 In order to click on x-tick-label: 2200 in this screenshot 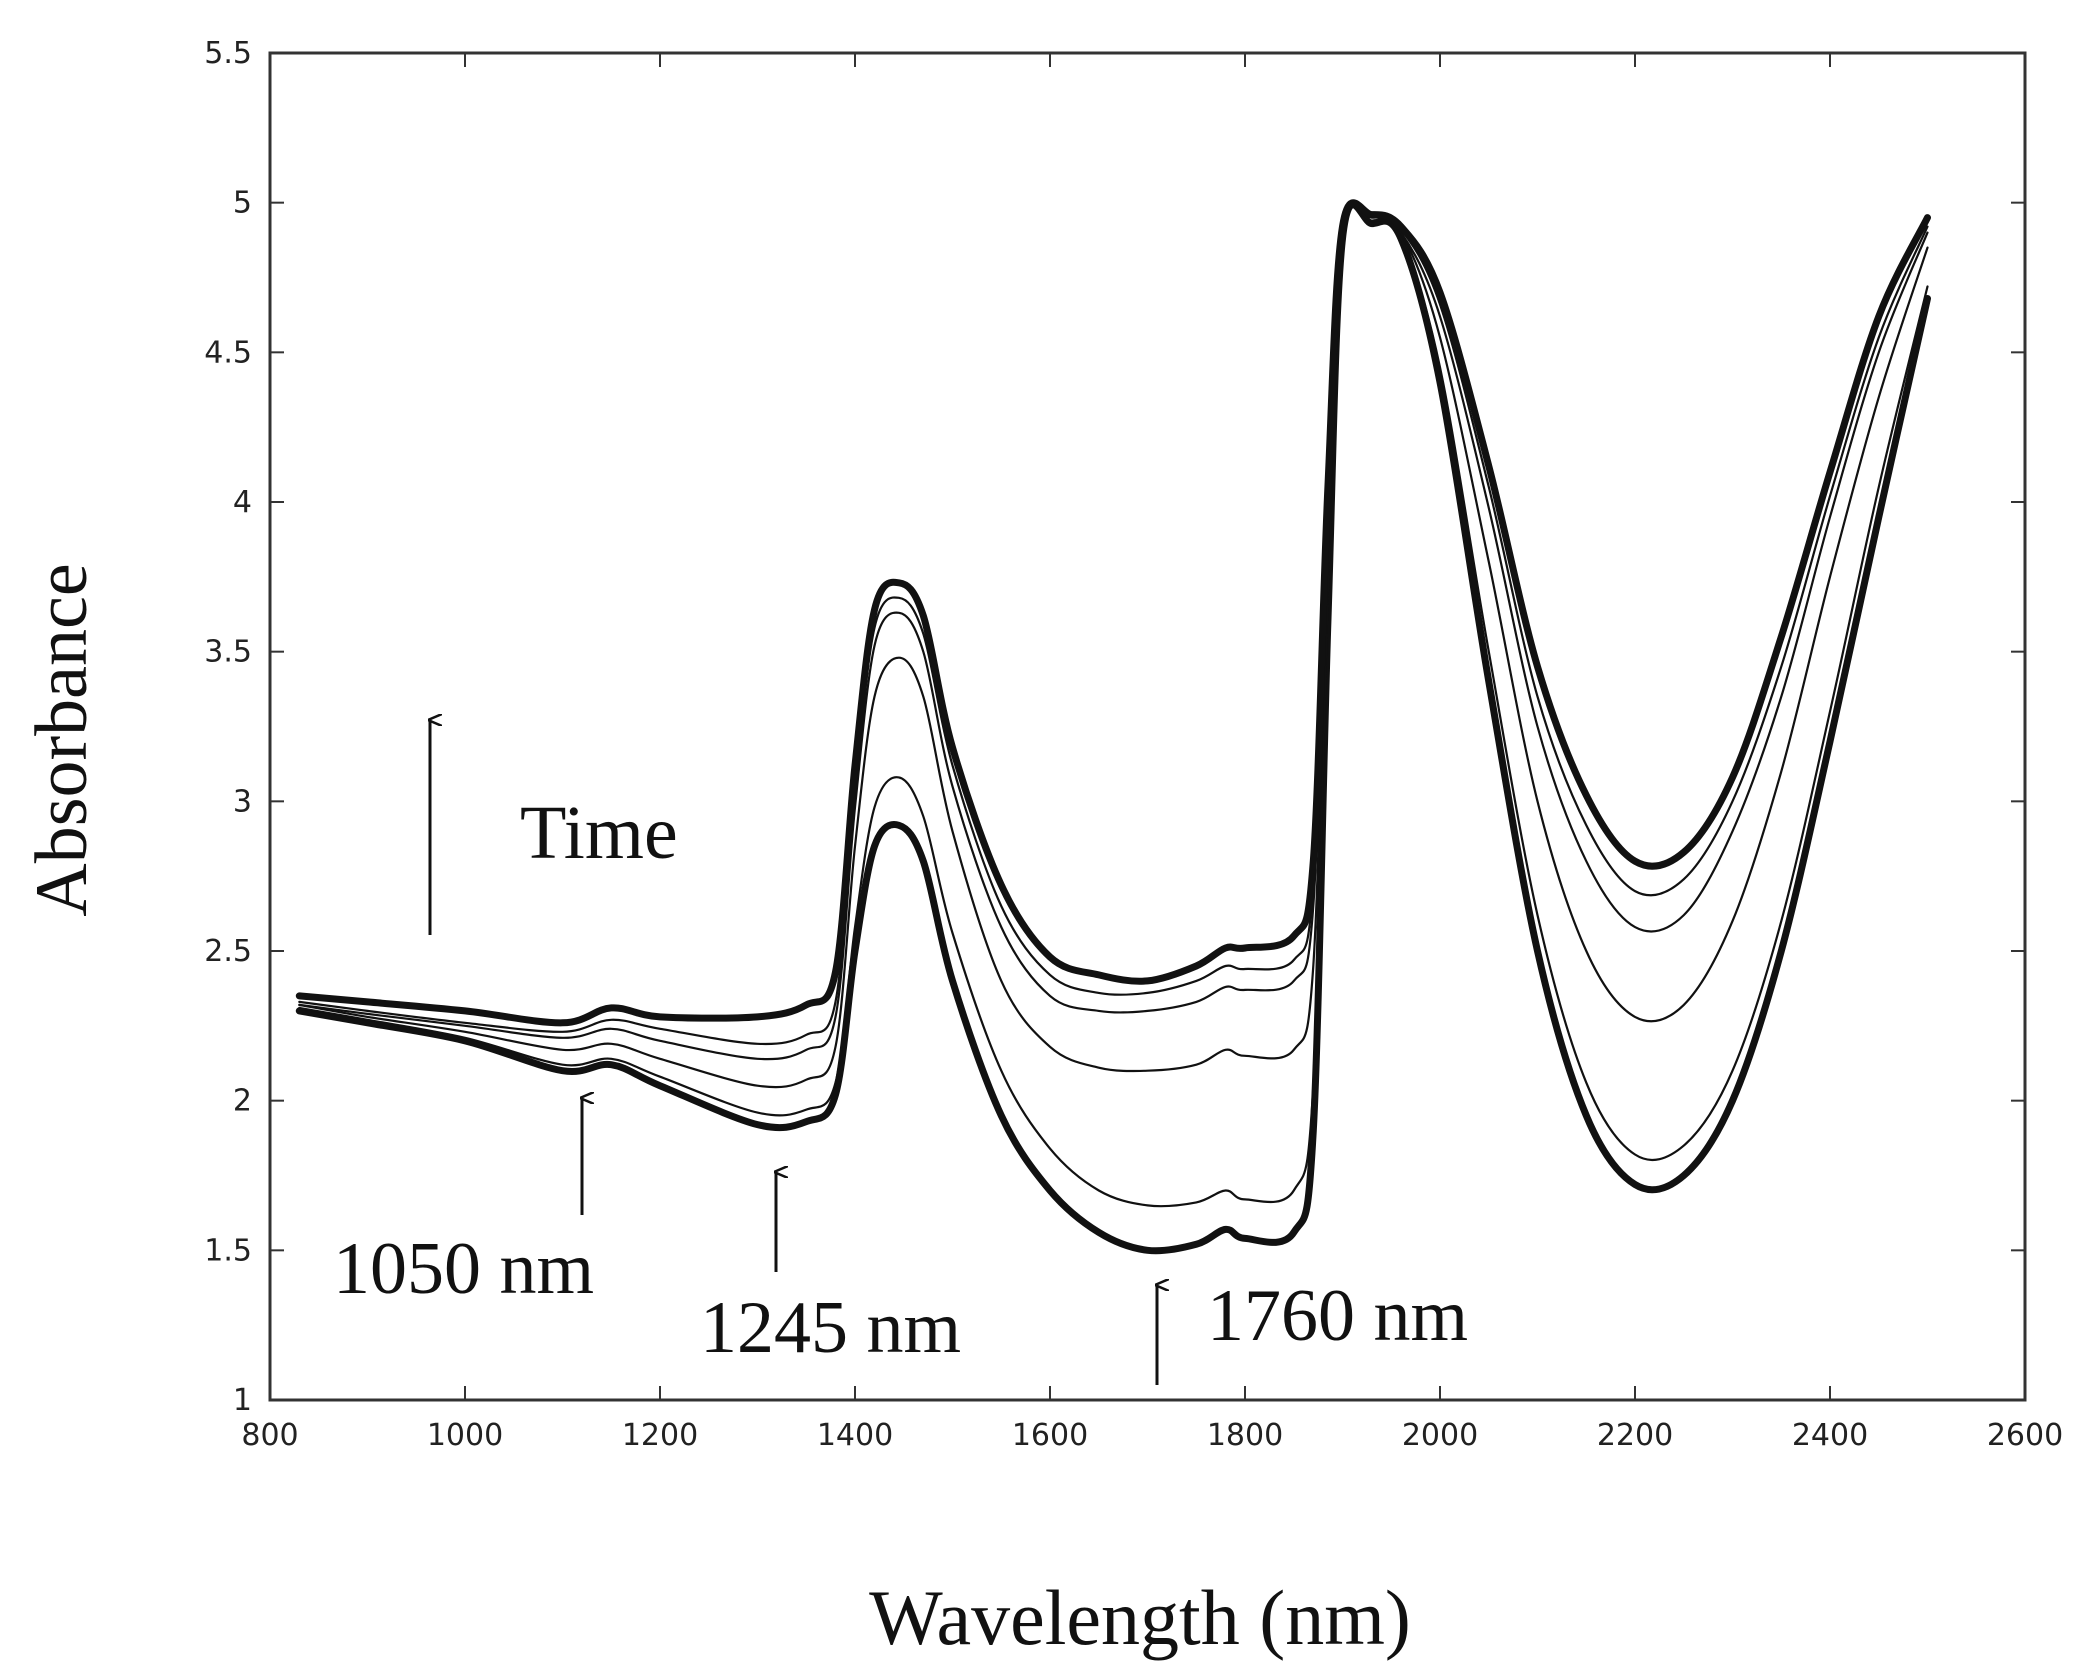, I will do `click(1635, 1435)`.